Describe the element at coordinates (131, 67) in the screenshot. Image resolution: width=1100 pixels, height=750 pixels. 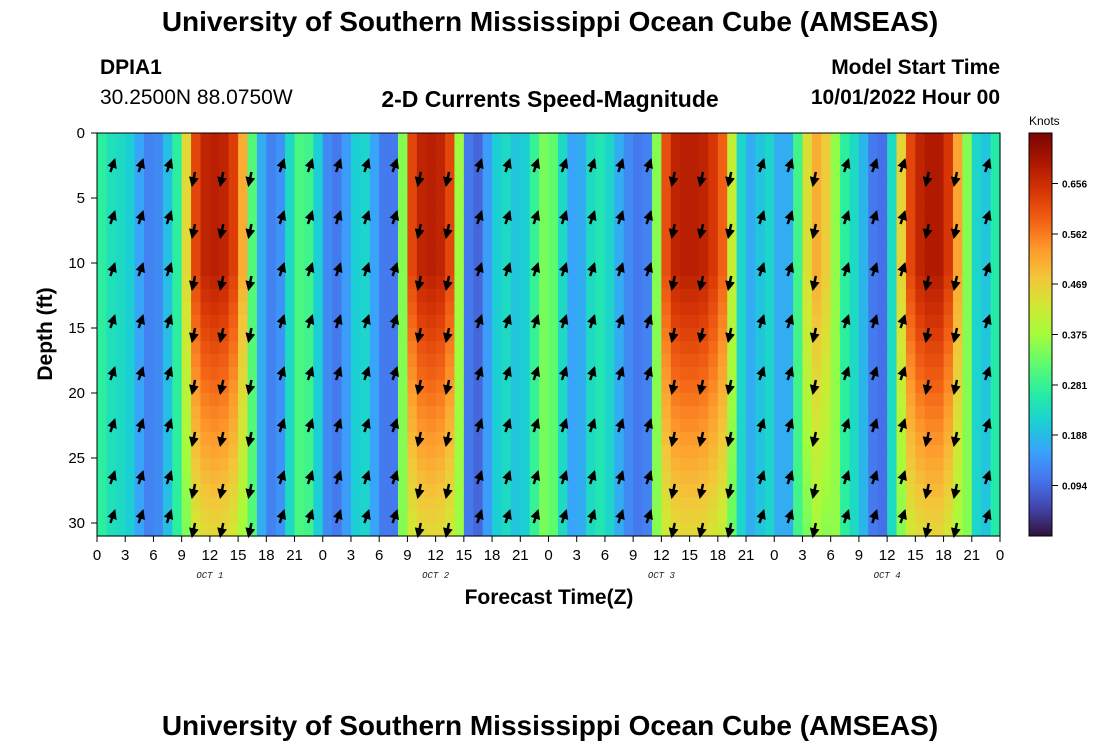
I see `station-id: DPIA1` at that location.